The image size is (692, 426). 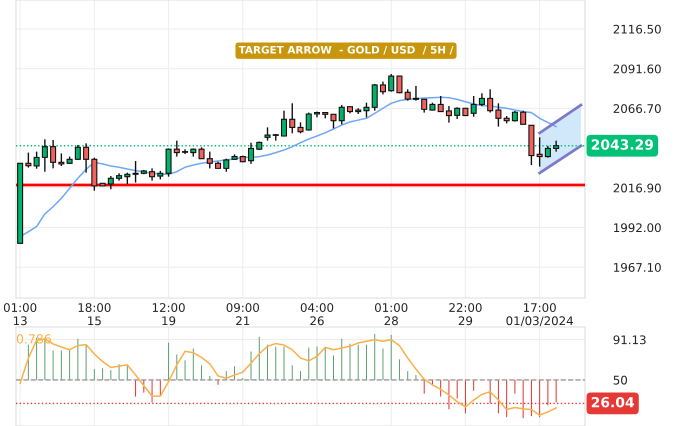 What do you see at coordinates (630, 339) in the screenshot?
I see `y-tick-label: 91.13` at bounding box center [630, 339].